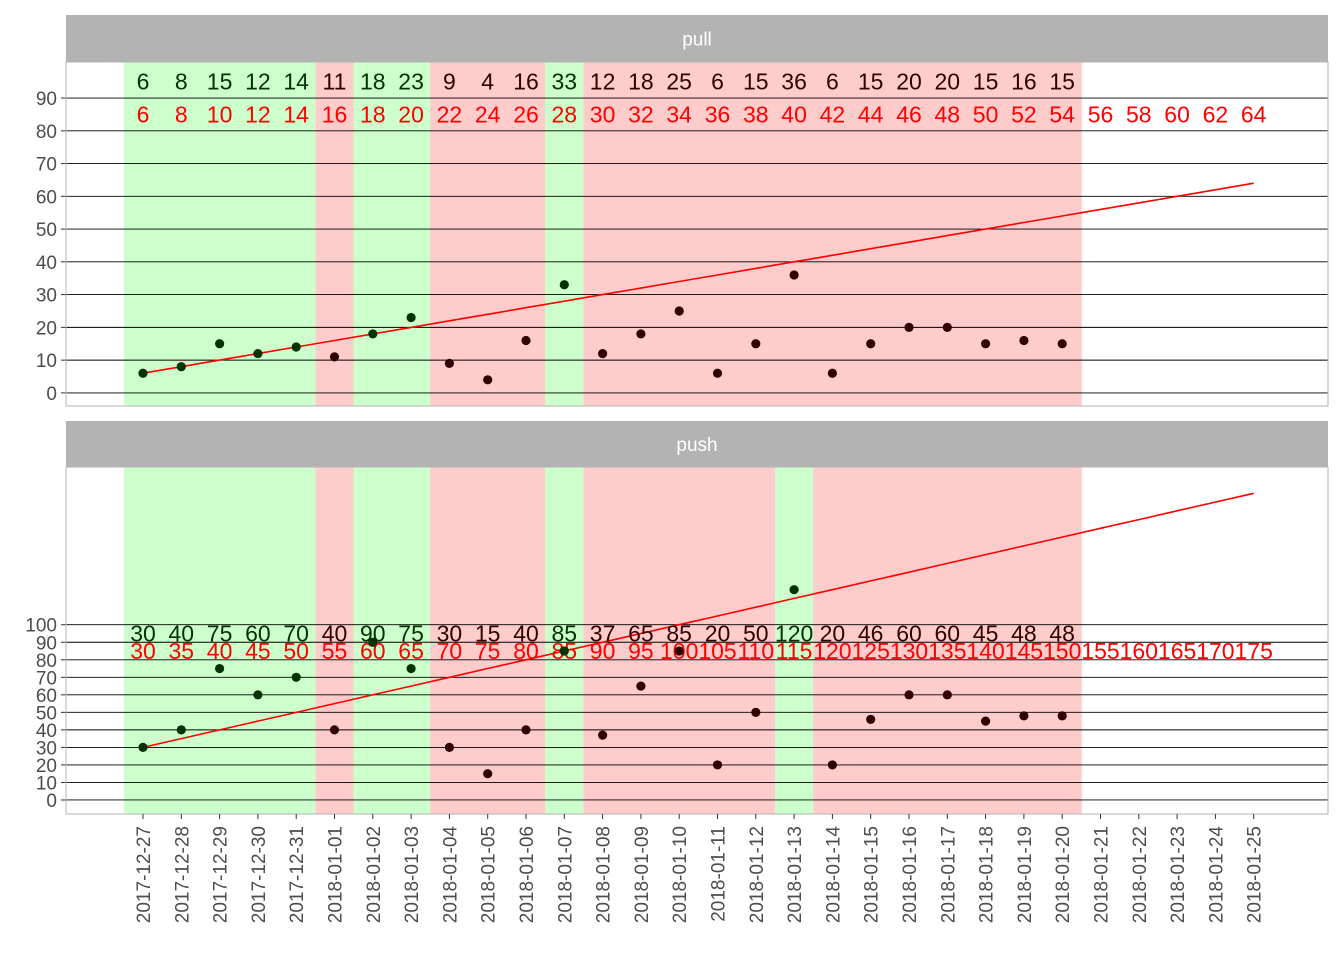  Describe the element at coordinates (1139, 651) in the screenshot. I see `target-label-push-2018-01-22: 160` at that location.